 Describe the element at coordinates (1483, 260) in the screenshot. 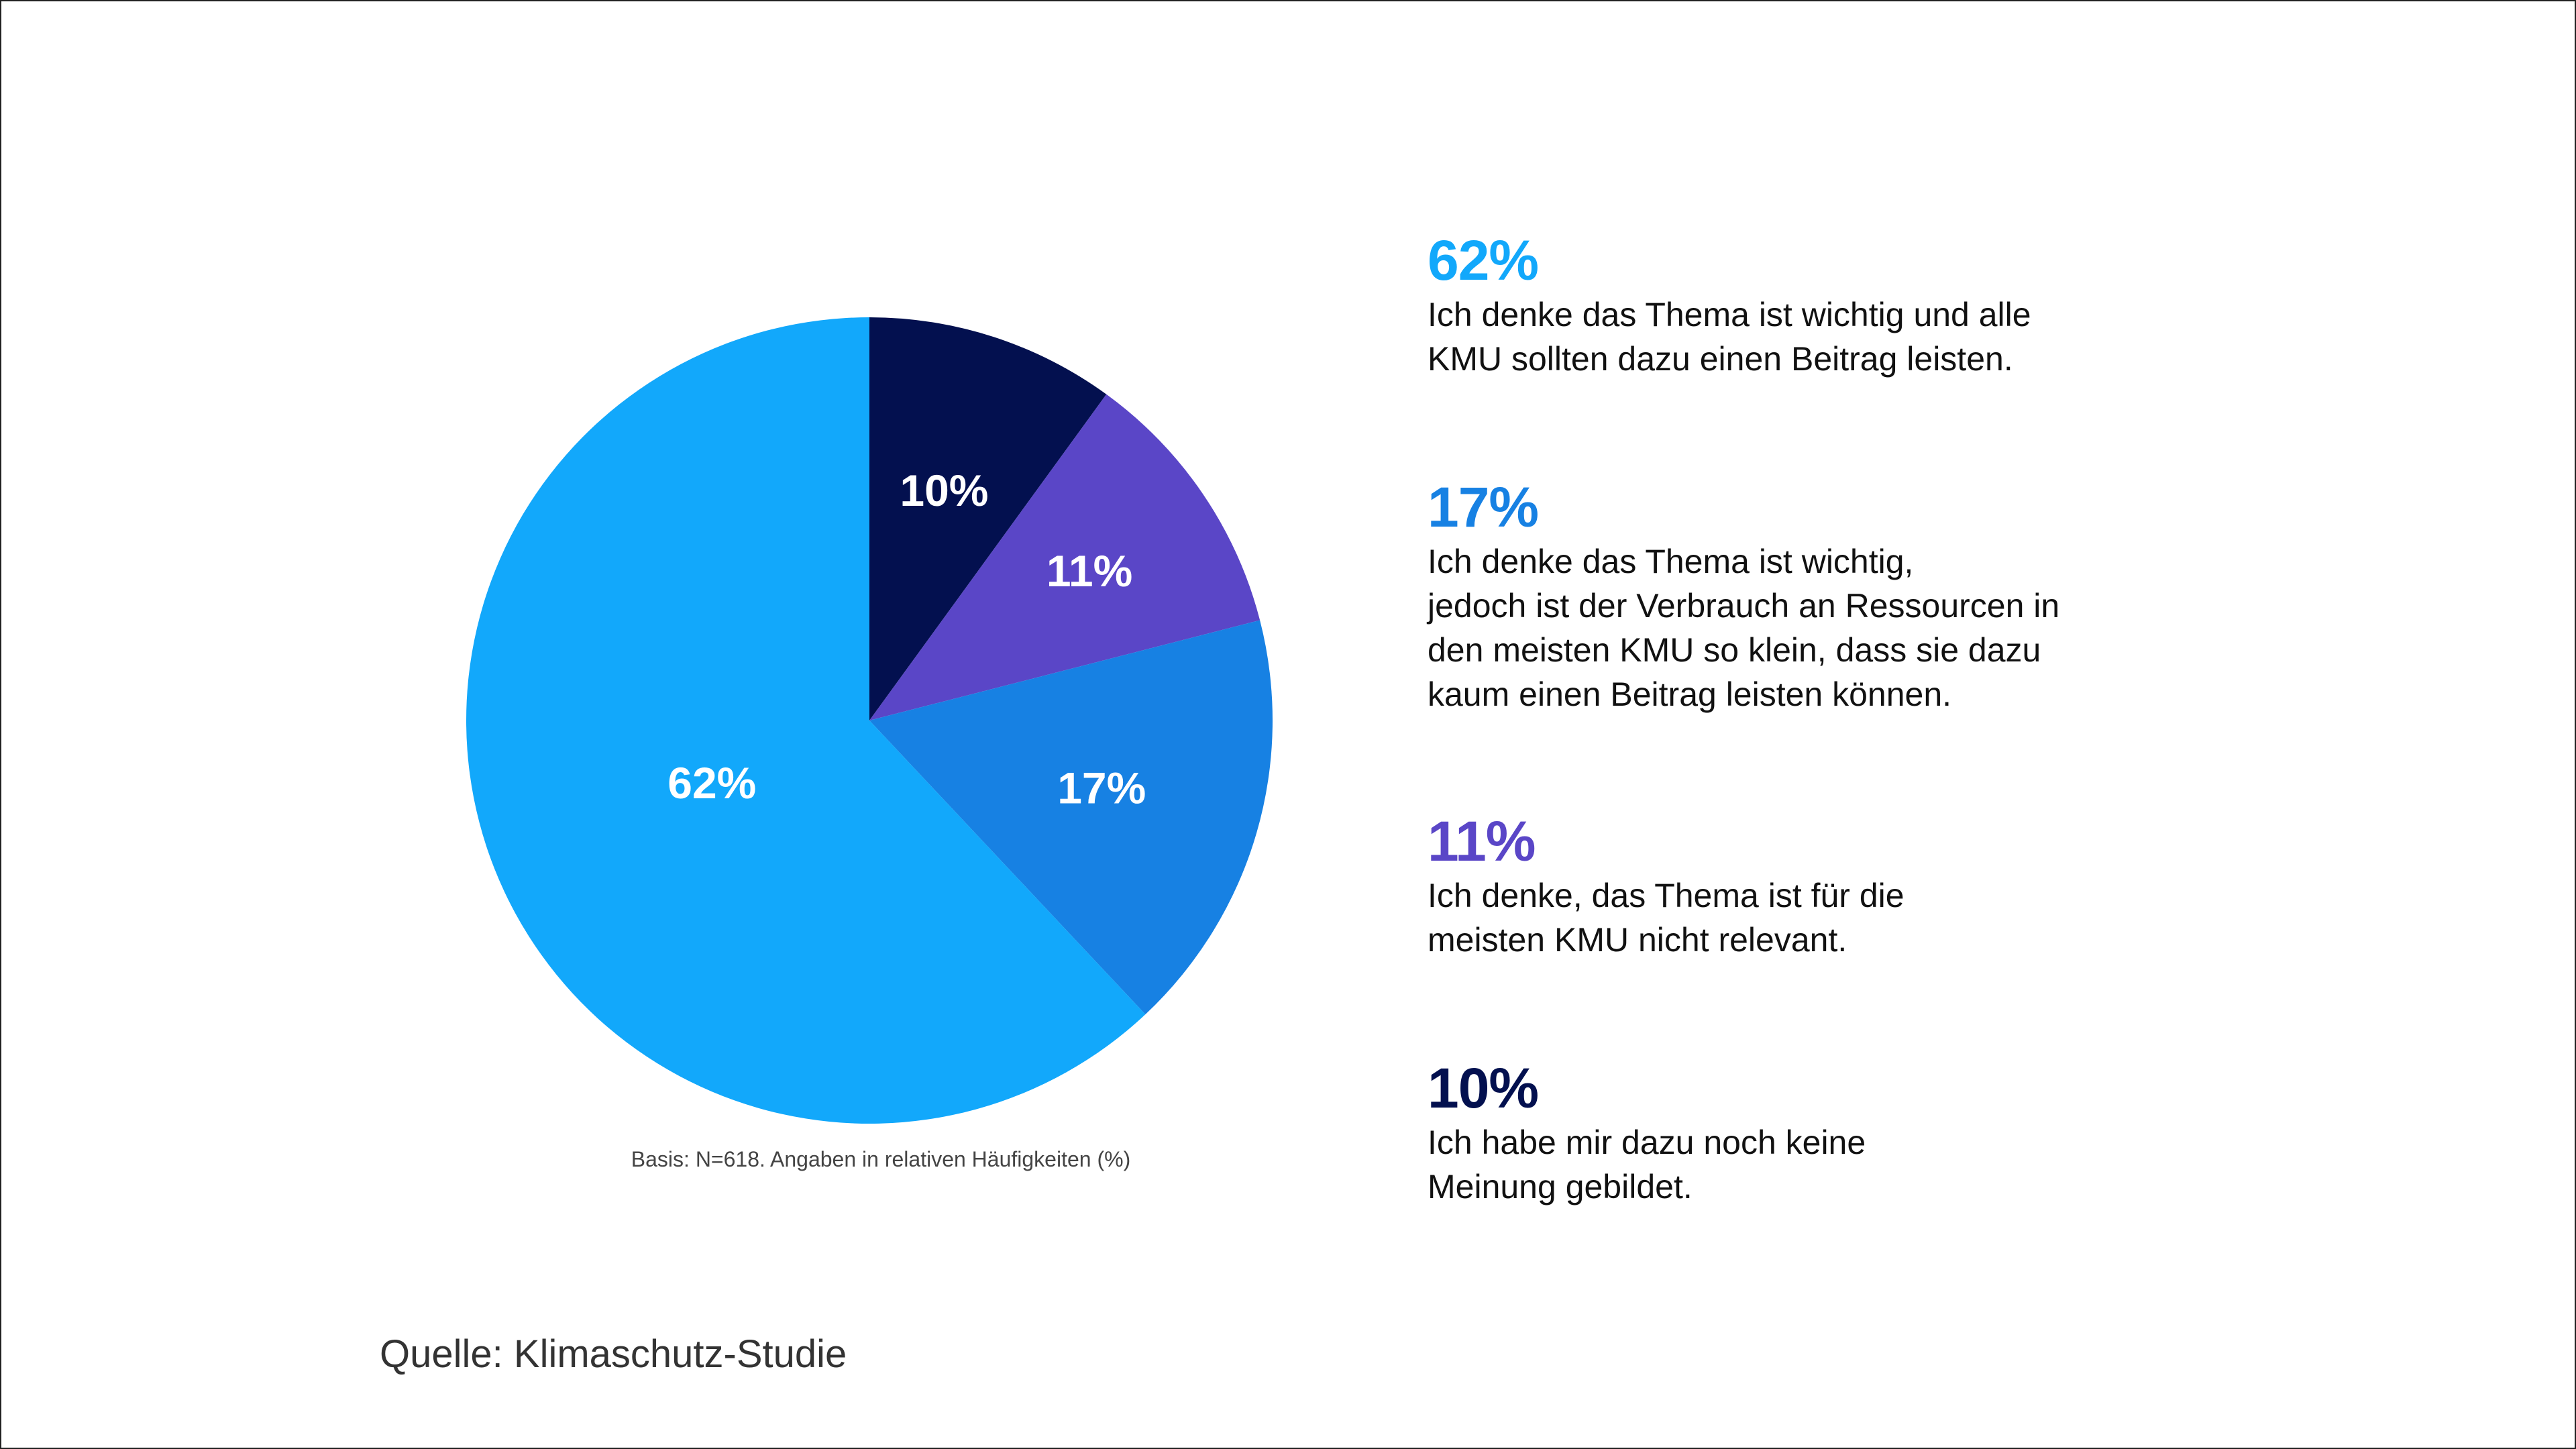

I see `legend-percent: 62%` at that location.